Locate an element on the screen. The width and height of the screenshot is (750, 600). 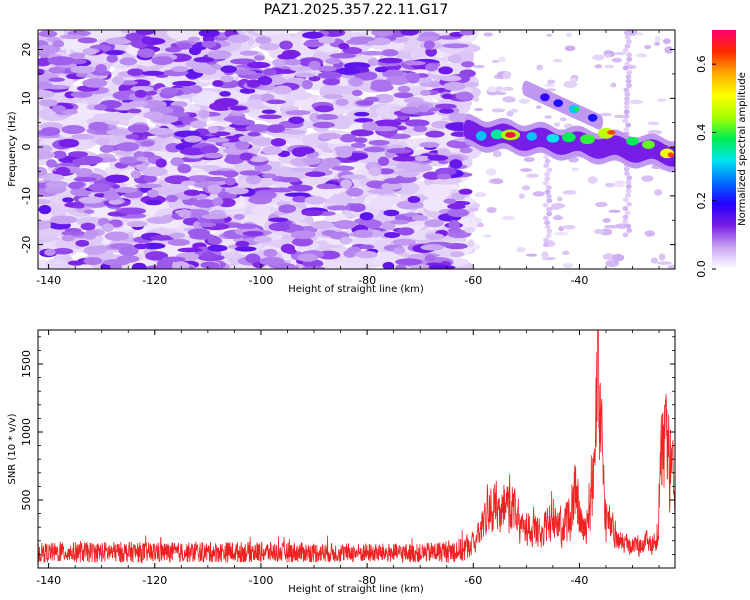
spectrogram-y-axis-label: Frequency (Hz) is located at coordinates (12, 149).